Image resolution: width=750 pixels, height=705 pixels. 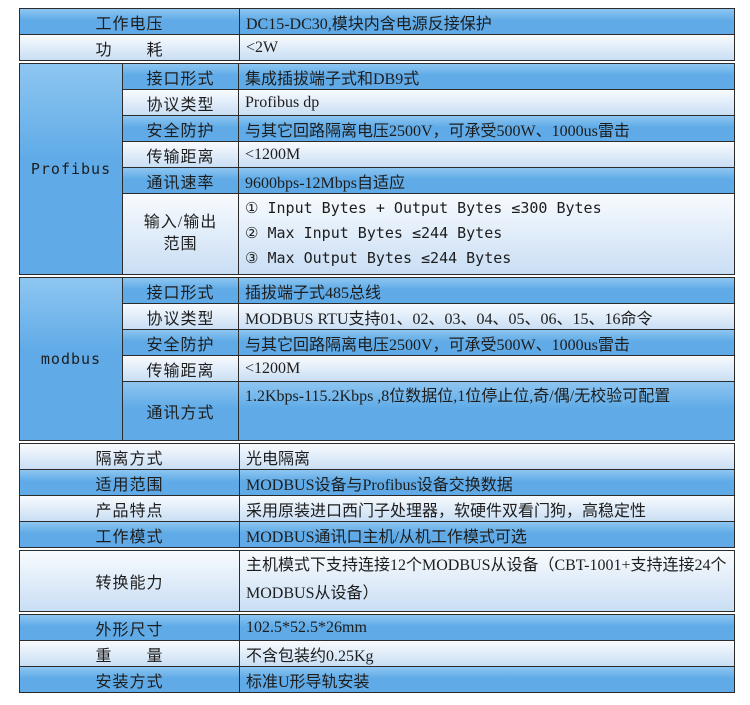 I want to click on spec-row: 适用范围 MODBUS设备与Profibus设备交换数据, so click(x=377, y=482).